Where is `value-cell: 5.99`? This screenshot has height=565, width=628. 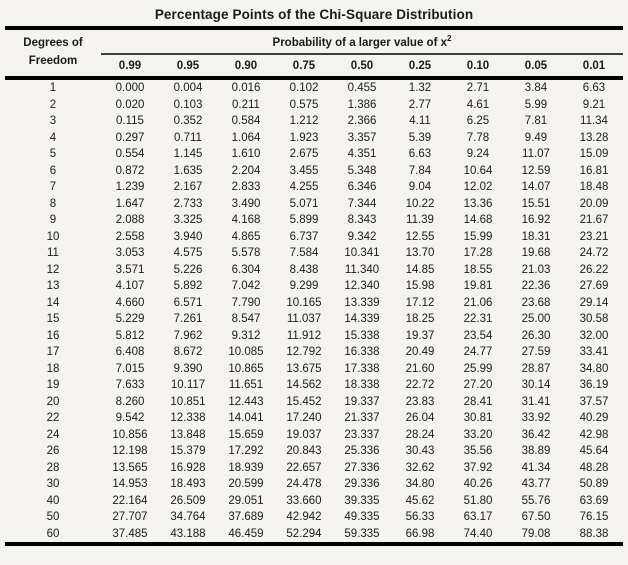 value-cell: 5.99 is located at coordinates (536, 104).